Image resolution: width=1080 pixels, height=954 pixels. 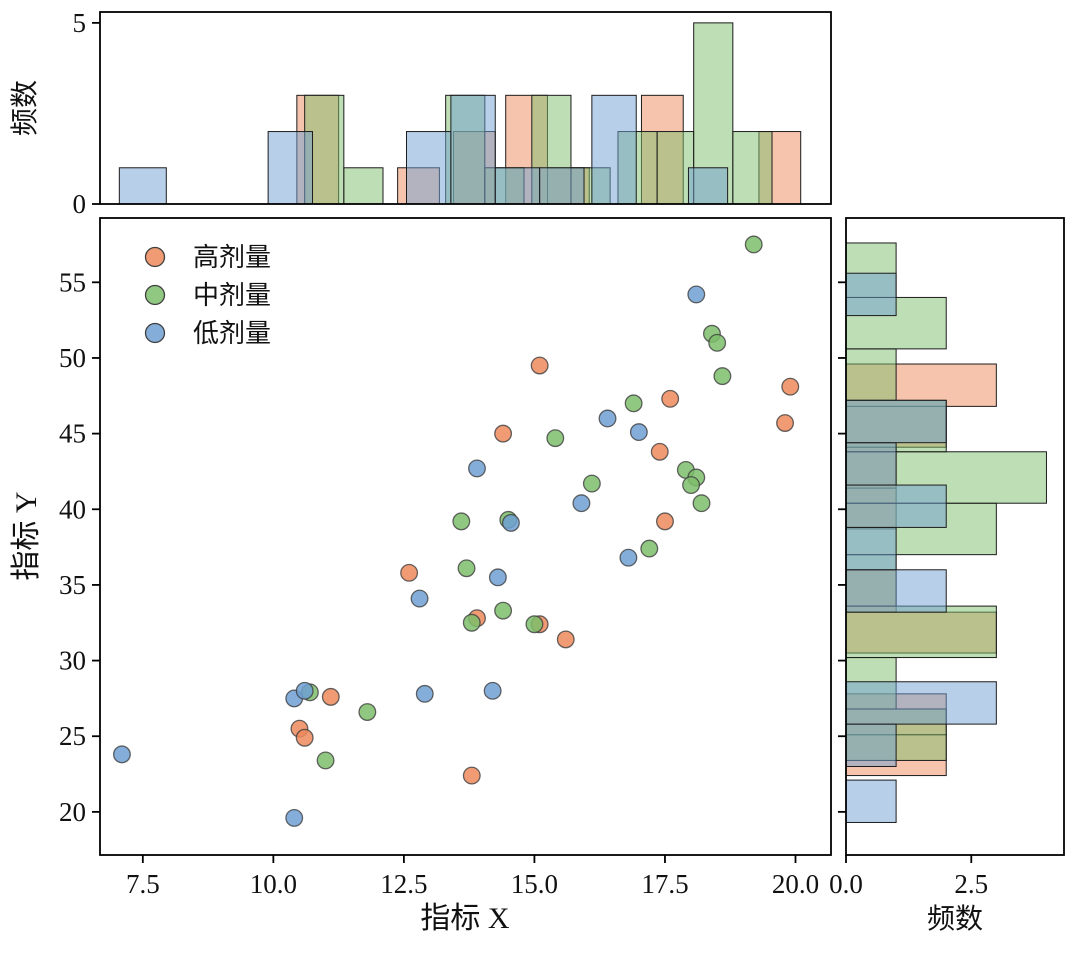 What do you see at coordinates (155, 257) in the screenshot?
I see `legend-marker-high-dose` at bounding box center [155, 257].